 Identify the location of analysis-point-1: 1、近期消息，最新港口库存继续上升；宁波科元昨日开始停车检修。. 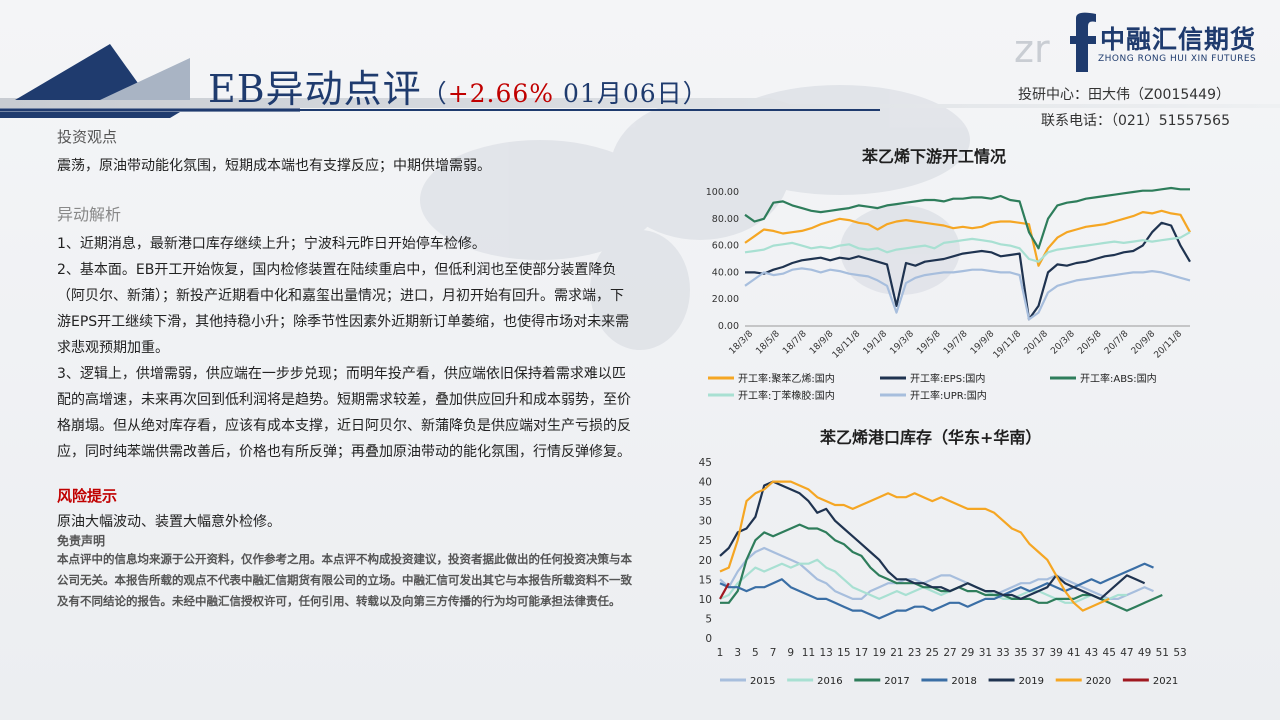
(271, 244).